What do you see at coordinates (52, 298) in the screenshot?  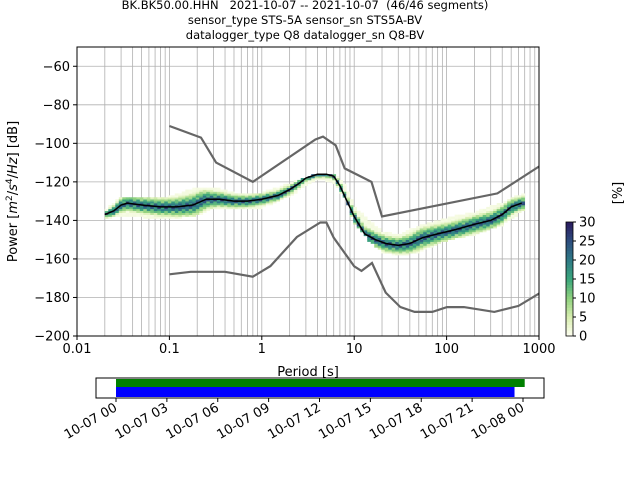 I see `y-tick-label: −180` at bounding box center [52, 298].